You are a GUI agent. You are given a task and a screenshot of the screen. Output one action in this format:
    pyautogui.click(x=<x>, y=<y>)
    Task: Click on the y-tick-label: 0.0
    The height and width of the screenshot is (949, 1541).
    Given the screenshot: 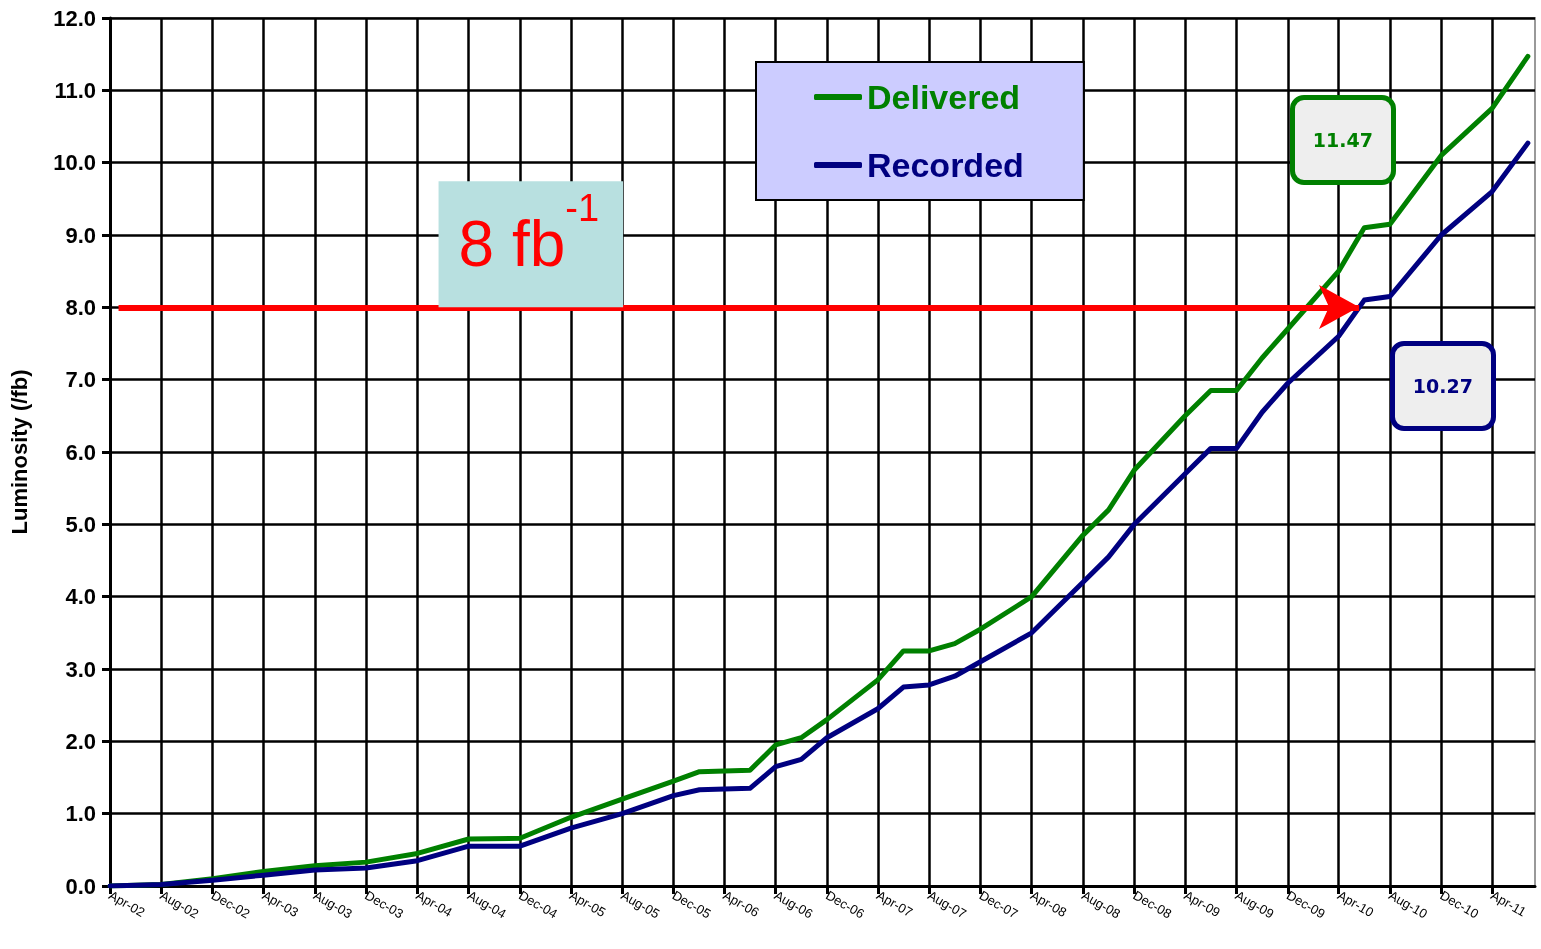 What is the action you would take?
    pyautogui.click(x=80, y=886)
    